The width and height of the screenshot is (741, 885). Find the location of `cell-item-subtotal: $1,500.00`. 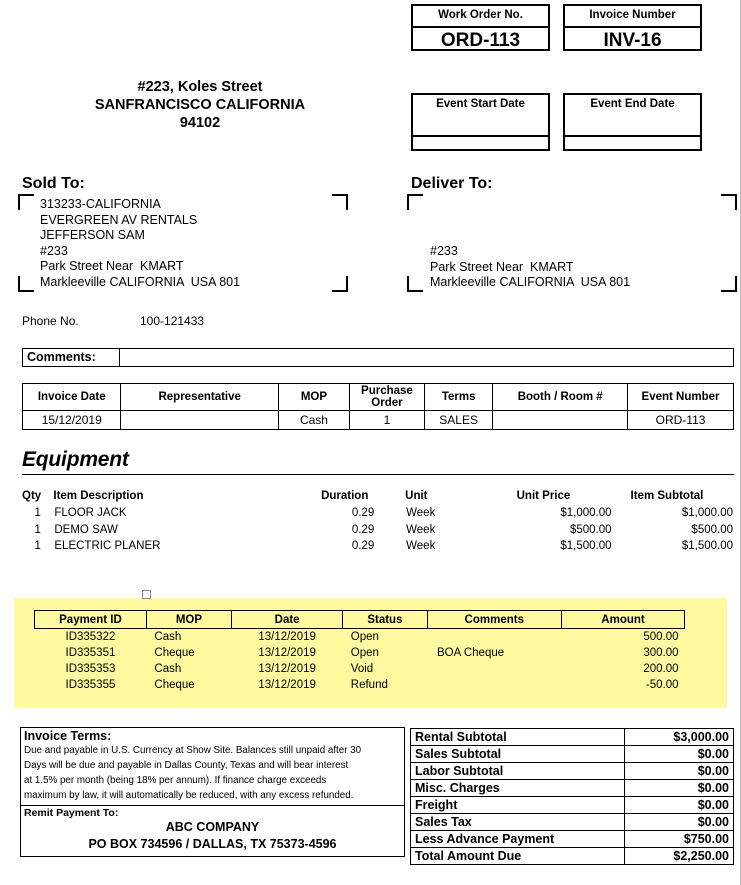

cell-item-subtotal: $1,500.00 is located at coordinates (707, 546).